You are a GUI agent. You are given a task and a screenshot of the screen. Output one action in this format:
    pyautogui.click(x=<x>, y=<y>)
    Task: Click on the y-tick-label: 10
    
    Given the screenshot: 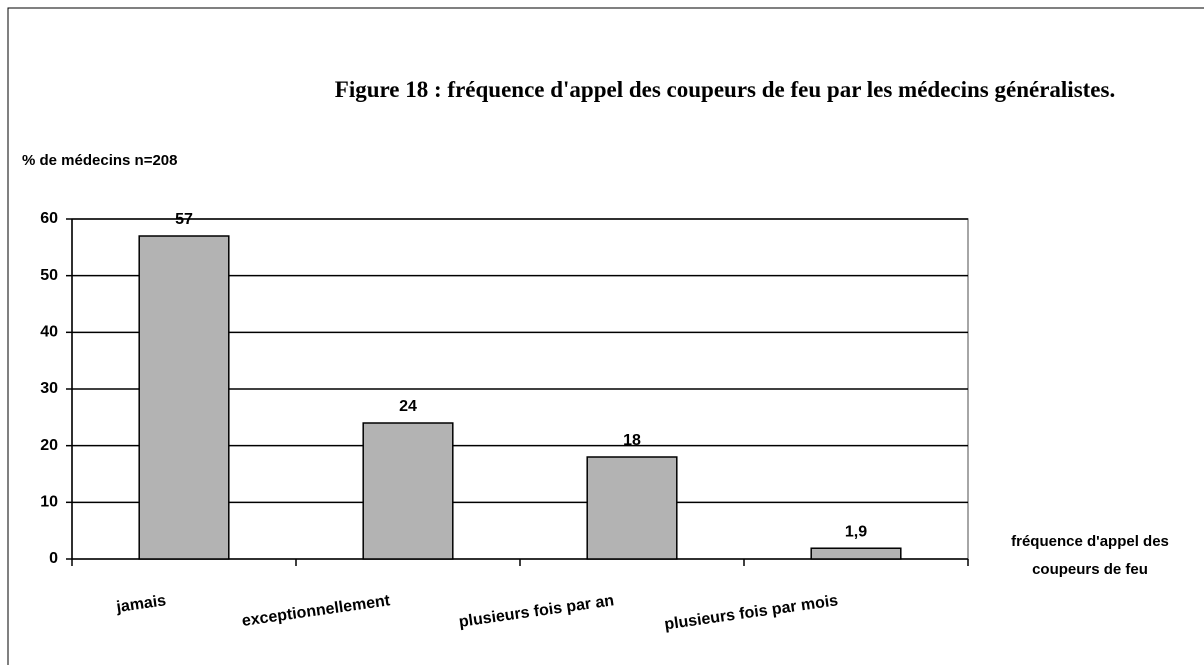 What is the action you would take?
    pyautogui.click(x=49, y=502)
    